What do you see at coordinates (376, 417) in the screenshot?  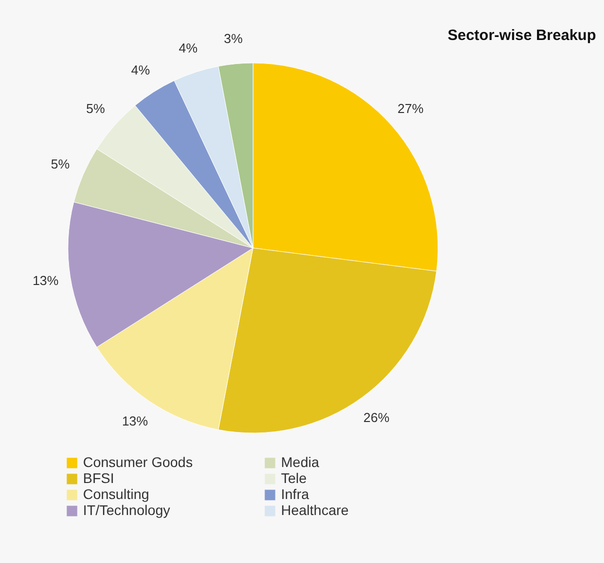 I see `data-label: 26%` at bounding box center [376, 417].